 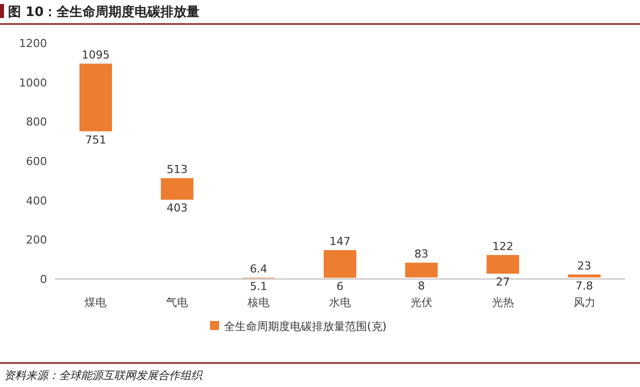 What do you see at coordinates (421, 254) in the screenshot?
I see `annotation: 83` at bounding box center [421, 254].